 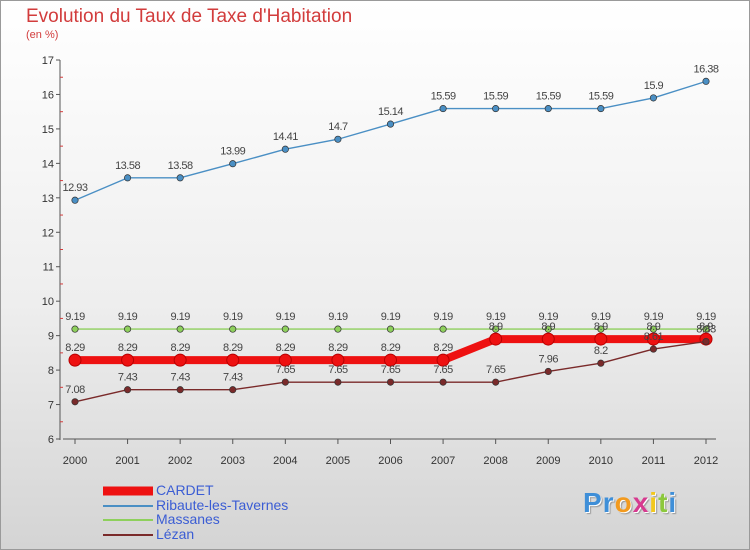 I want to click on legend-swatch, so click(x=128, y=491).